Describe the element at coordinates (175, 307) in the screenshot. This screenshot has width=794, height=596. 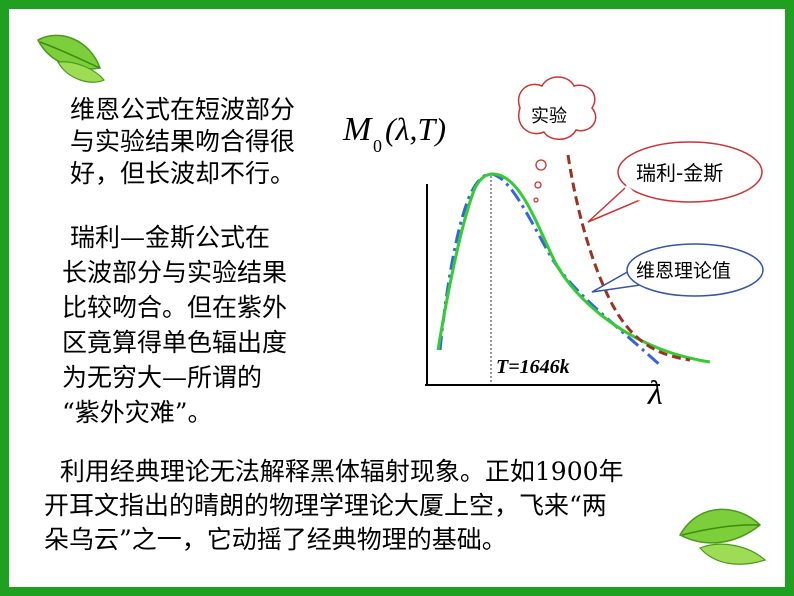
I see `rayleigh-paragraph-line: 比较吻合。但在紫外` at that location.